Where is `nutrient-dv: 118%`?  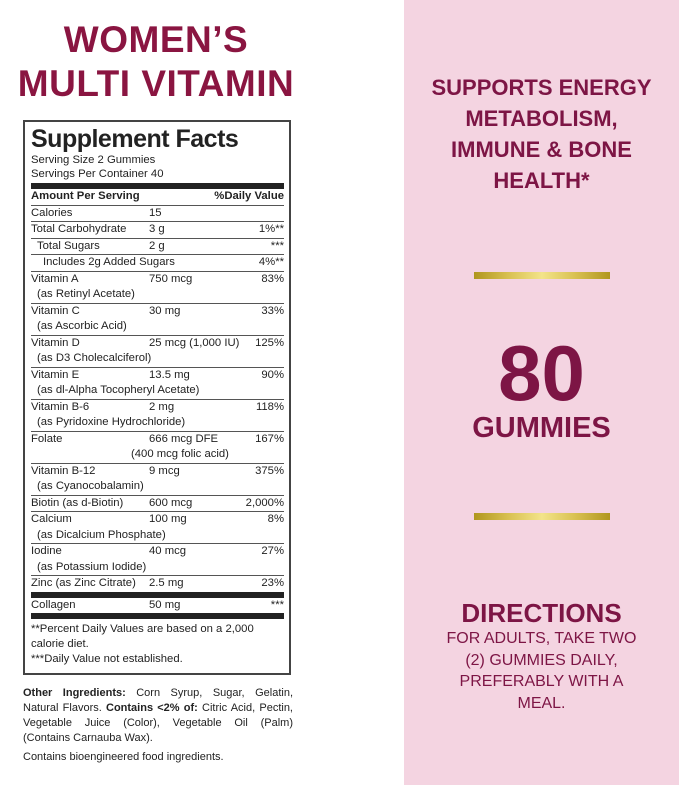
nutrient-dv: 118% is located at coordinates (269, 406).